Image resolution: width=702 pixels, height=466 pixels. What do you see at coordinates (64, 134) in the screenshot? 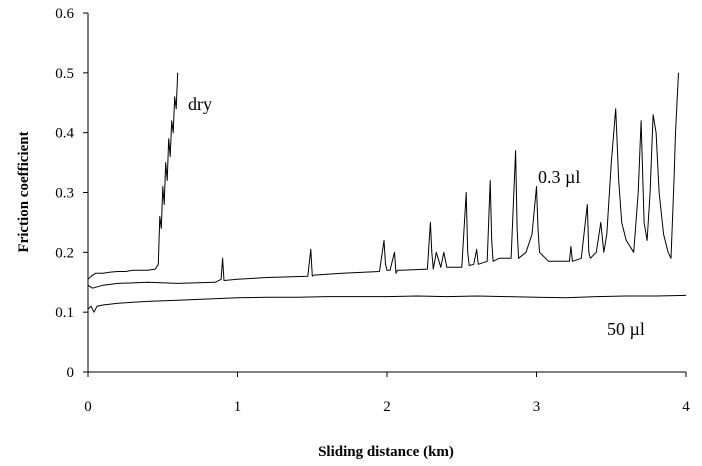
I see `y-tick-label: 0.4` at bounding box center [64, 134].